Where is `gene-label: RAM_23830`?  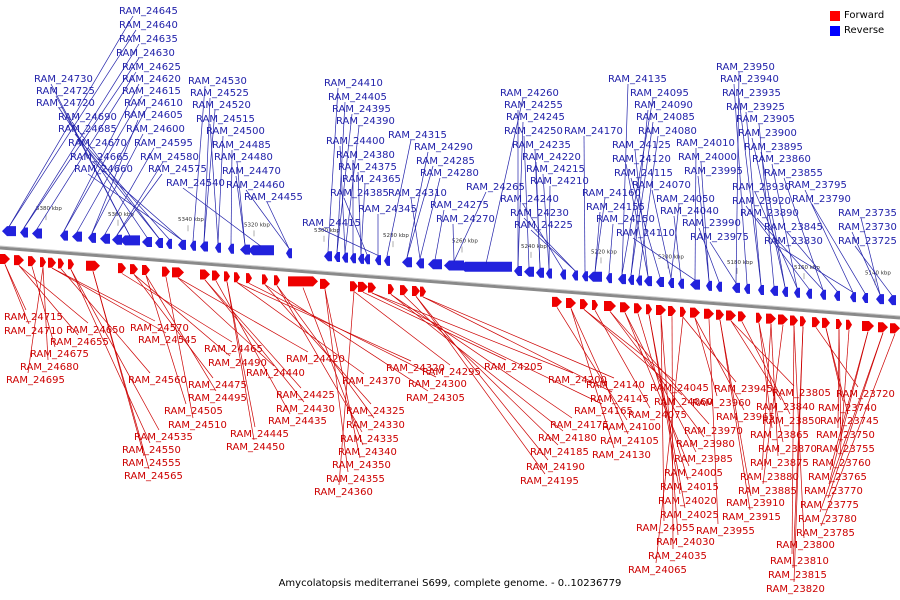 gene-label: RAM_23830 is located at coordinates (793, 241).